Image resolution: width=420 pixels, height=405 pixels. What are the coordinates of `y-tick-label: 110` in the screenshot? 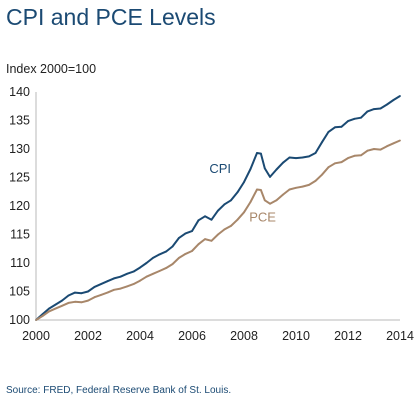 It's located at (20, 263).